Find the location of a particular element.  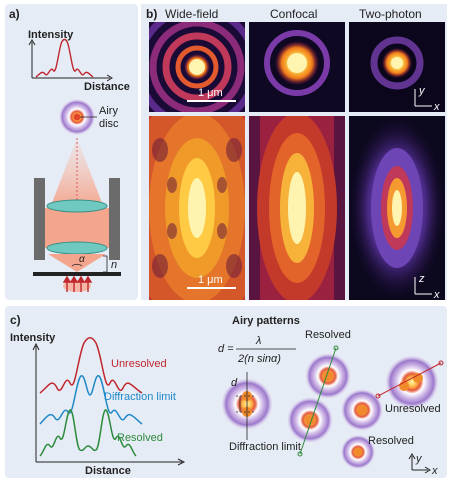

airy-patterns-title: Airy patterns is located at coordinates (266, 321).